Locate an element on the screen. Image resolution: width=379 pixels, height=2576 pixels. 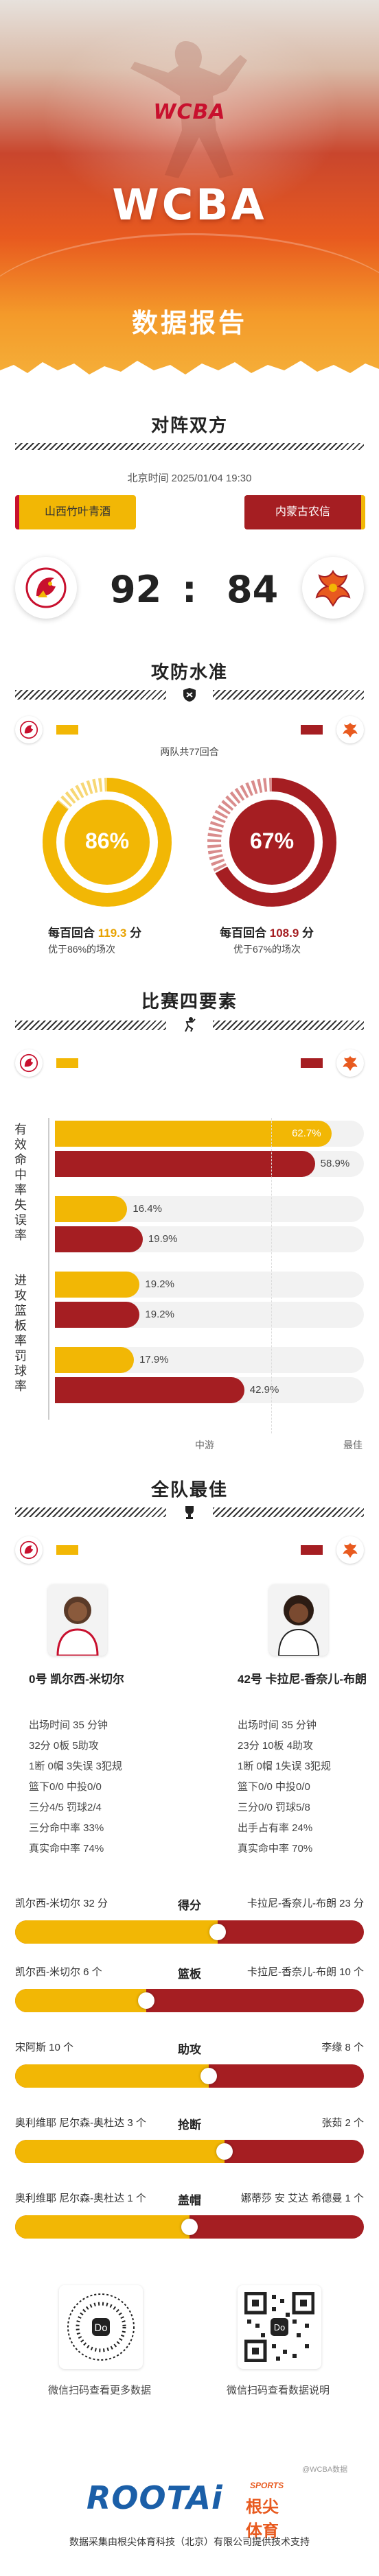
home-offense-arc is located at coordinates (108, 842).